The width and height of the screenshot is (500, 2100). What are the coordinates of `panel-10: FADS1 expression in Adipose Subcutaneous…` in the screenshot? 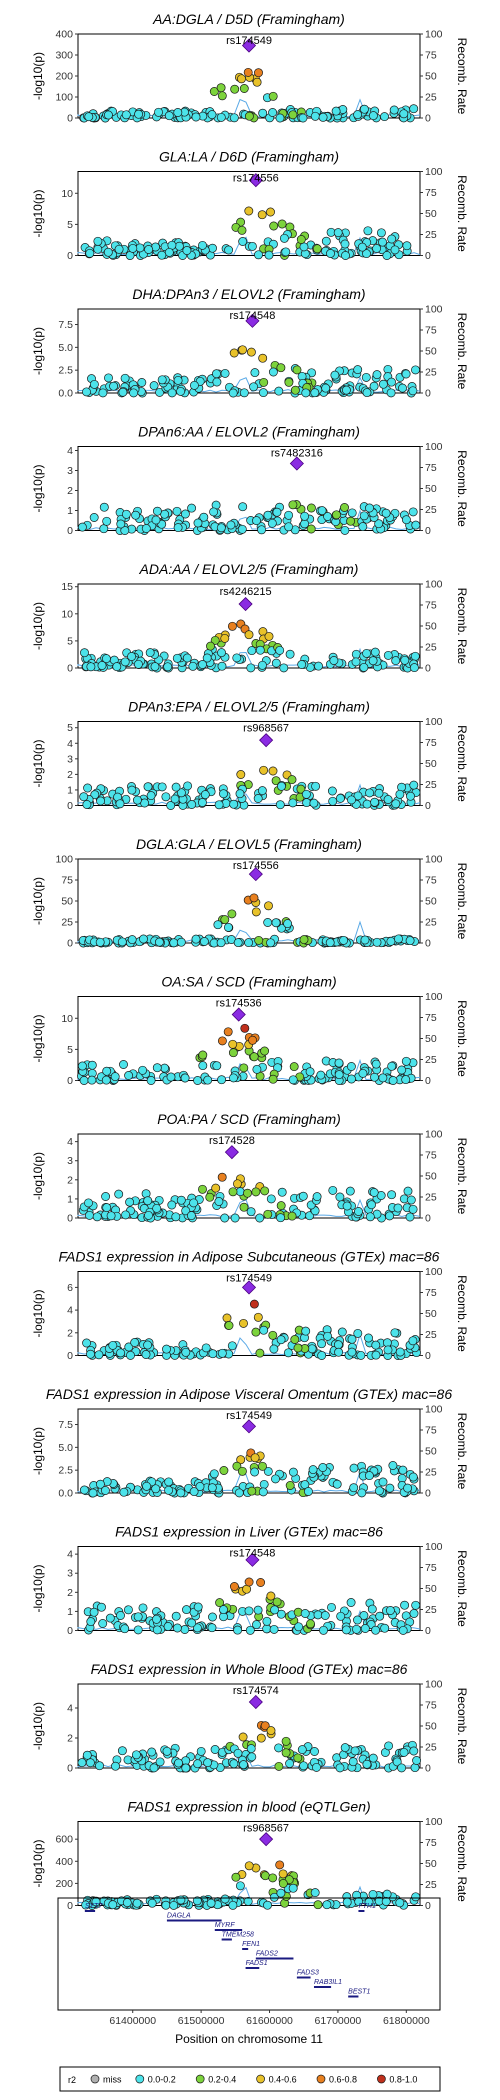 It's located at (250, 1306).